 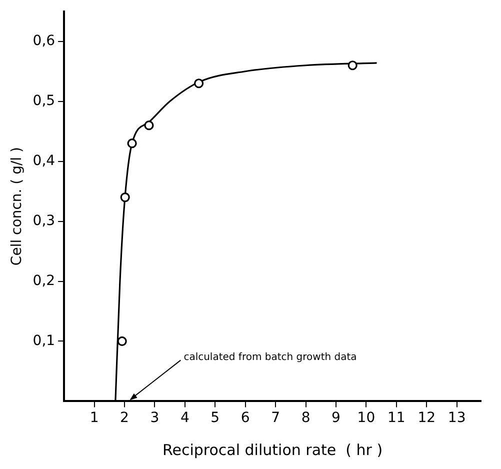 What do you see at coordinates (245, 418) in the screenshot?
I see `x-tick-label: 6` at bounding box center [245, 418].